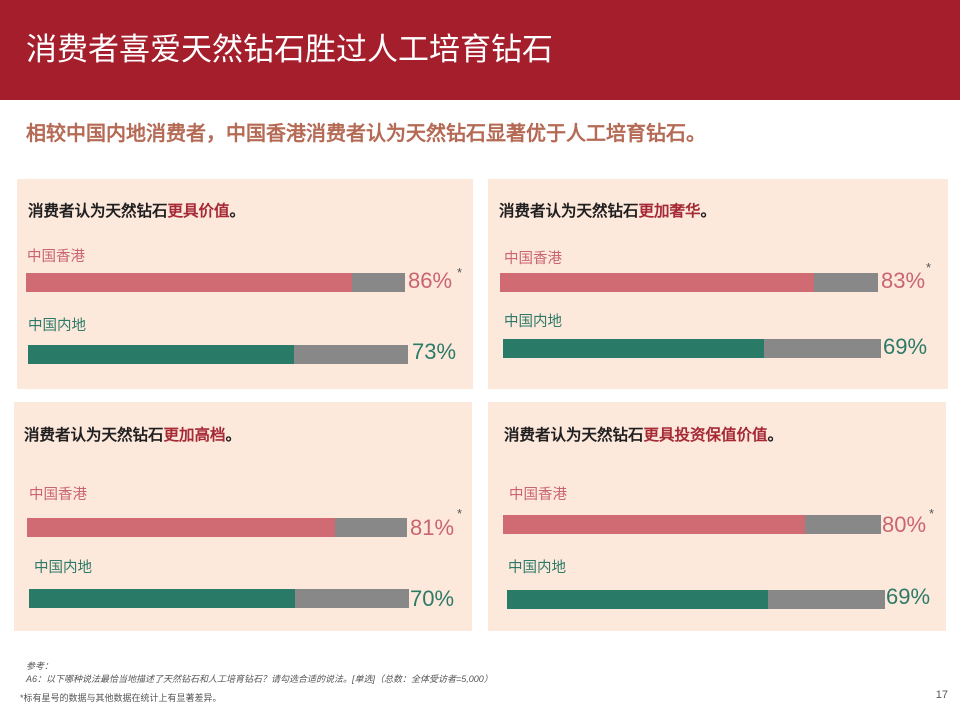  What do you see at coordinates (121, 698) in the screenshot?
I see `significance-note: *标有星号的数据与其他数据在统计上有显著差异。` at bounding box center [121, 698].